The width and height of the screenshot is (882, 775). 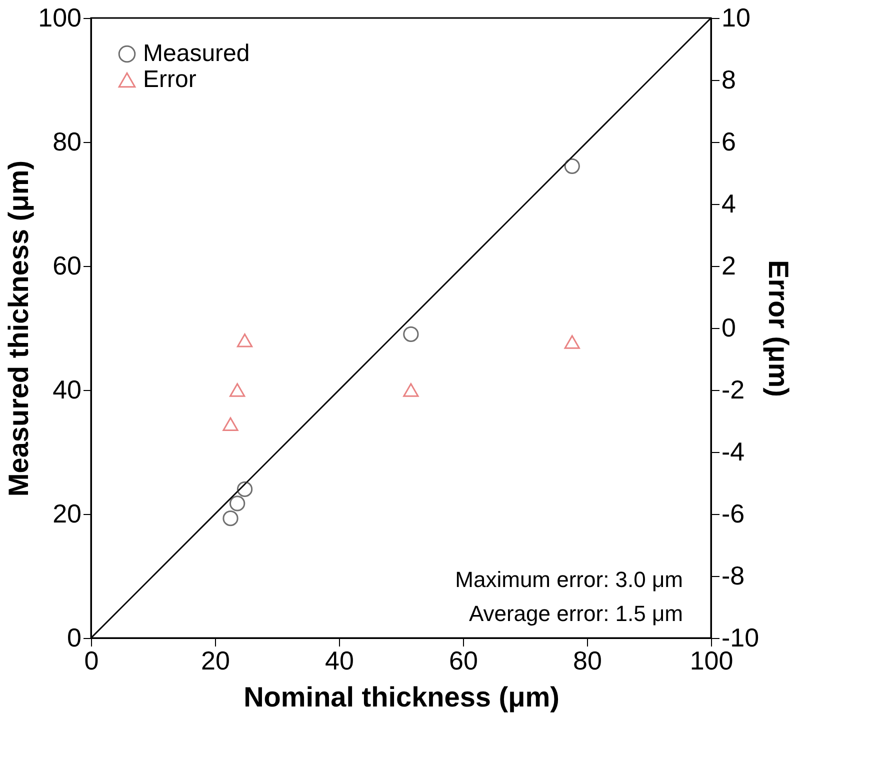 I want to click on y-tick-label: 100, so click(x=60, y=17).